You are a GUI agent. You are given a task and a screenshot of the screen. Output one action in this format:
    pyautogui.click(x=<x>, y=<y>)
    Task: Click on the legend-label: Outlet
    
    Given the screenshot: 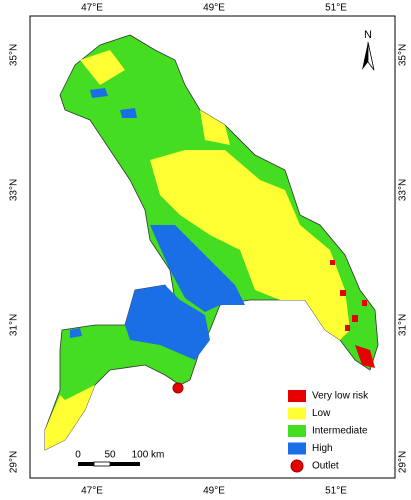 What is the action you would take?
    pyautogui.click(x=325, y=466)
    